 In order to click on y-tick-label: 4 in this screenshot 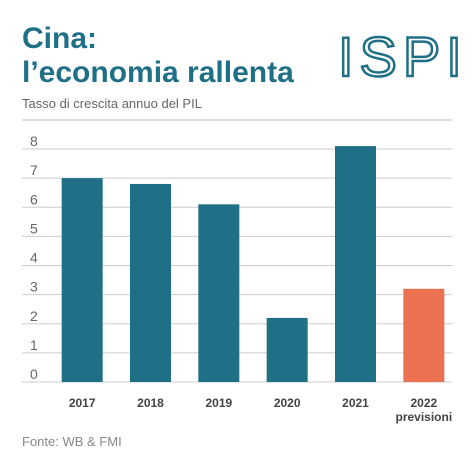, I will do `click(34, 258)`.